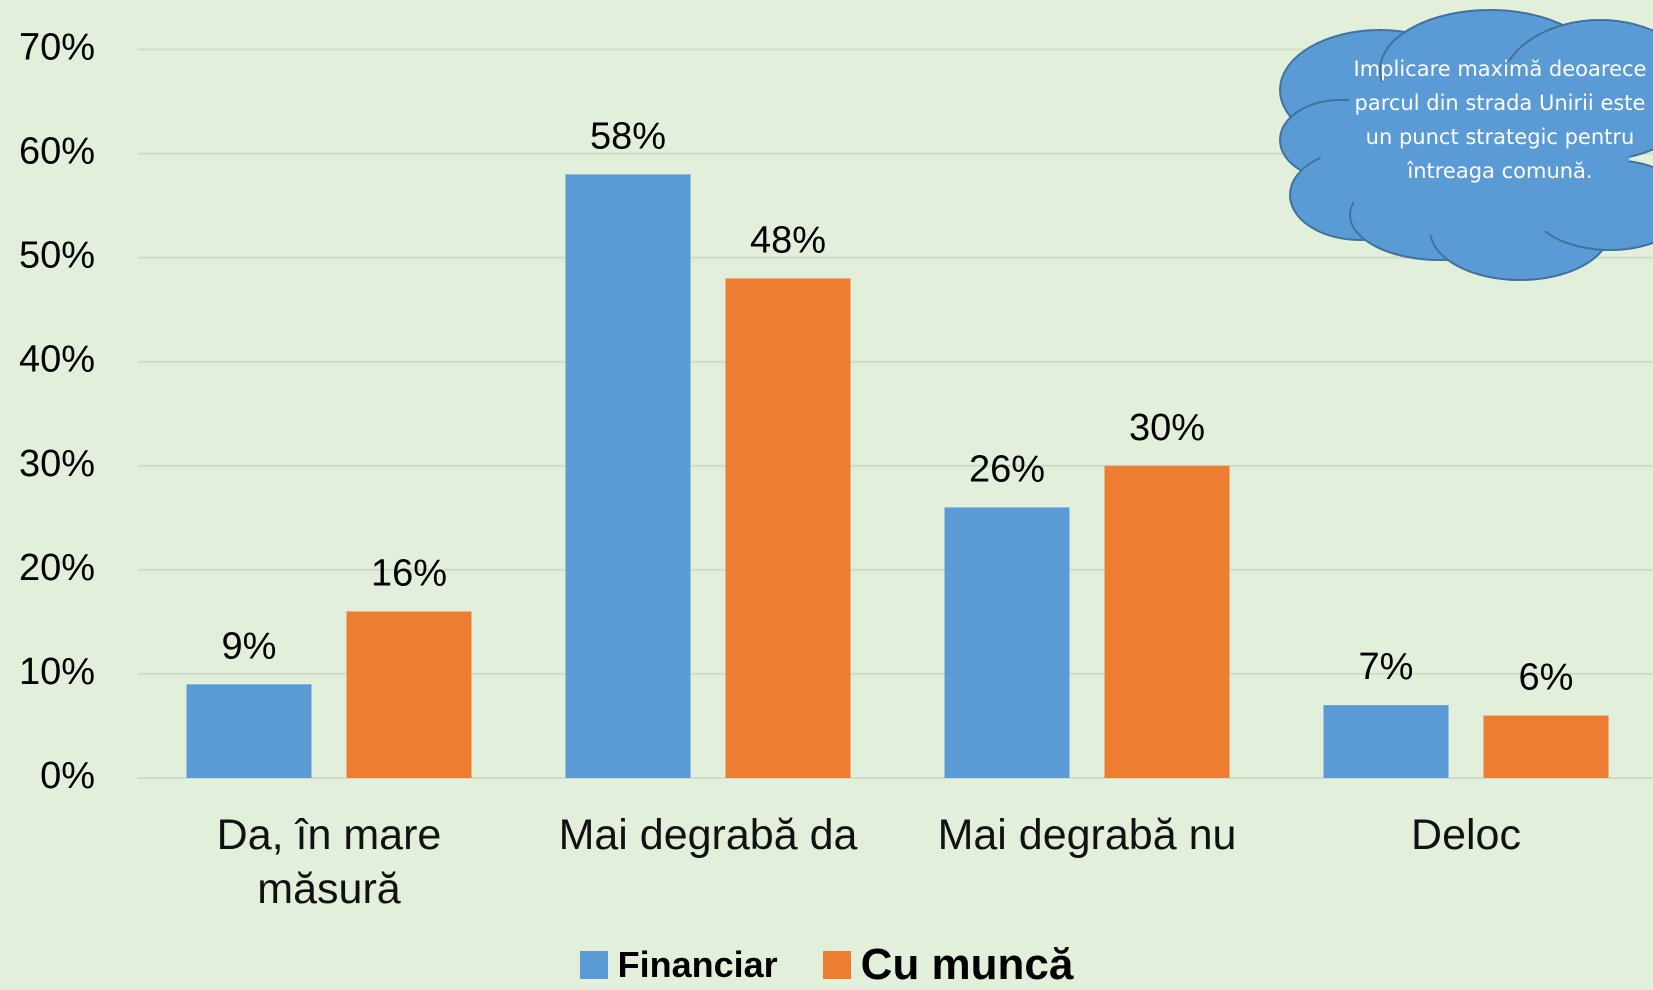 This screenshot has height=990, width=1653. I want to click on legend-label: Financiar, so click(697, 964).